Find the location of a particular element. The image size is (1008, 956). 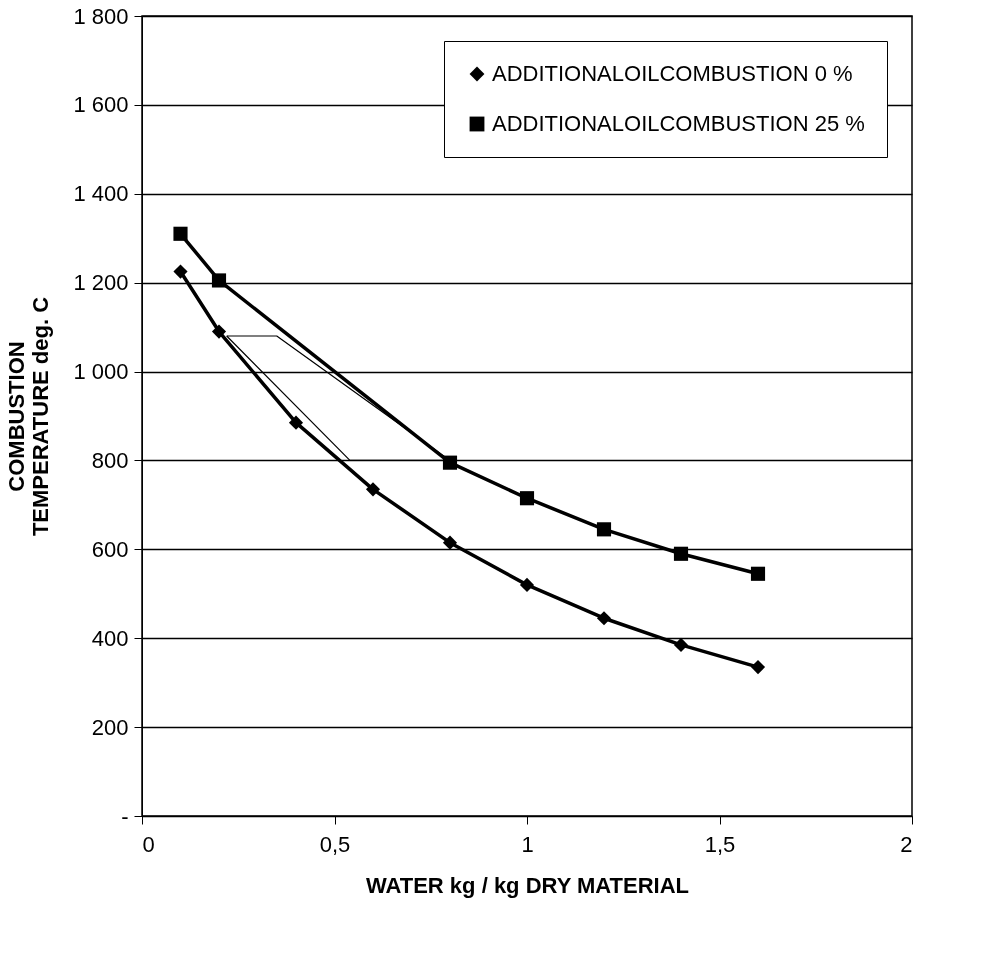

legend-label: ADDITIONALOILCOMBUSTION 25 % is located at coordinates (678, 123).